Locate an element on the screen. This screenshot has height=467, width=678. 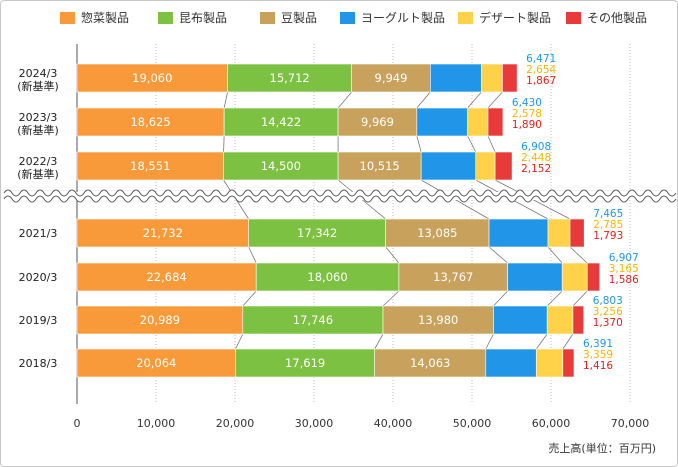
x-tick-label: 20,000 is located at coordinates (235, 423).